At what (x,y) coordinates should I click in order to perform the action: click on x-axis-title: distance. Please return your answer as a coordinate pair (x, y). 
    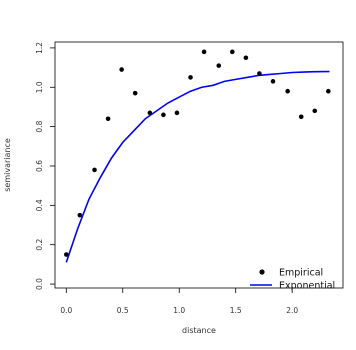
    Looking at the image, I should click on (199, 330).